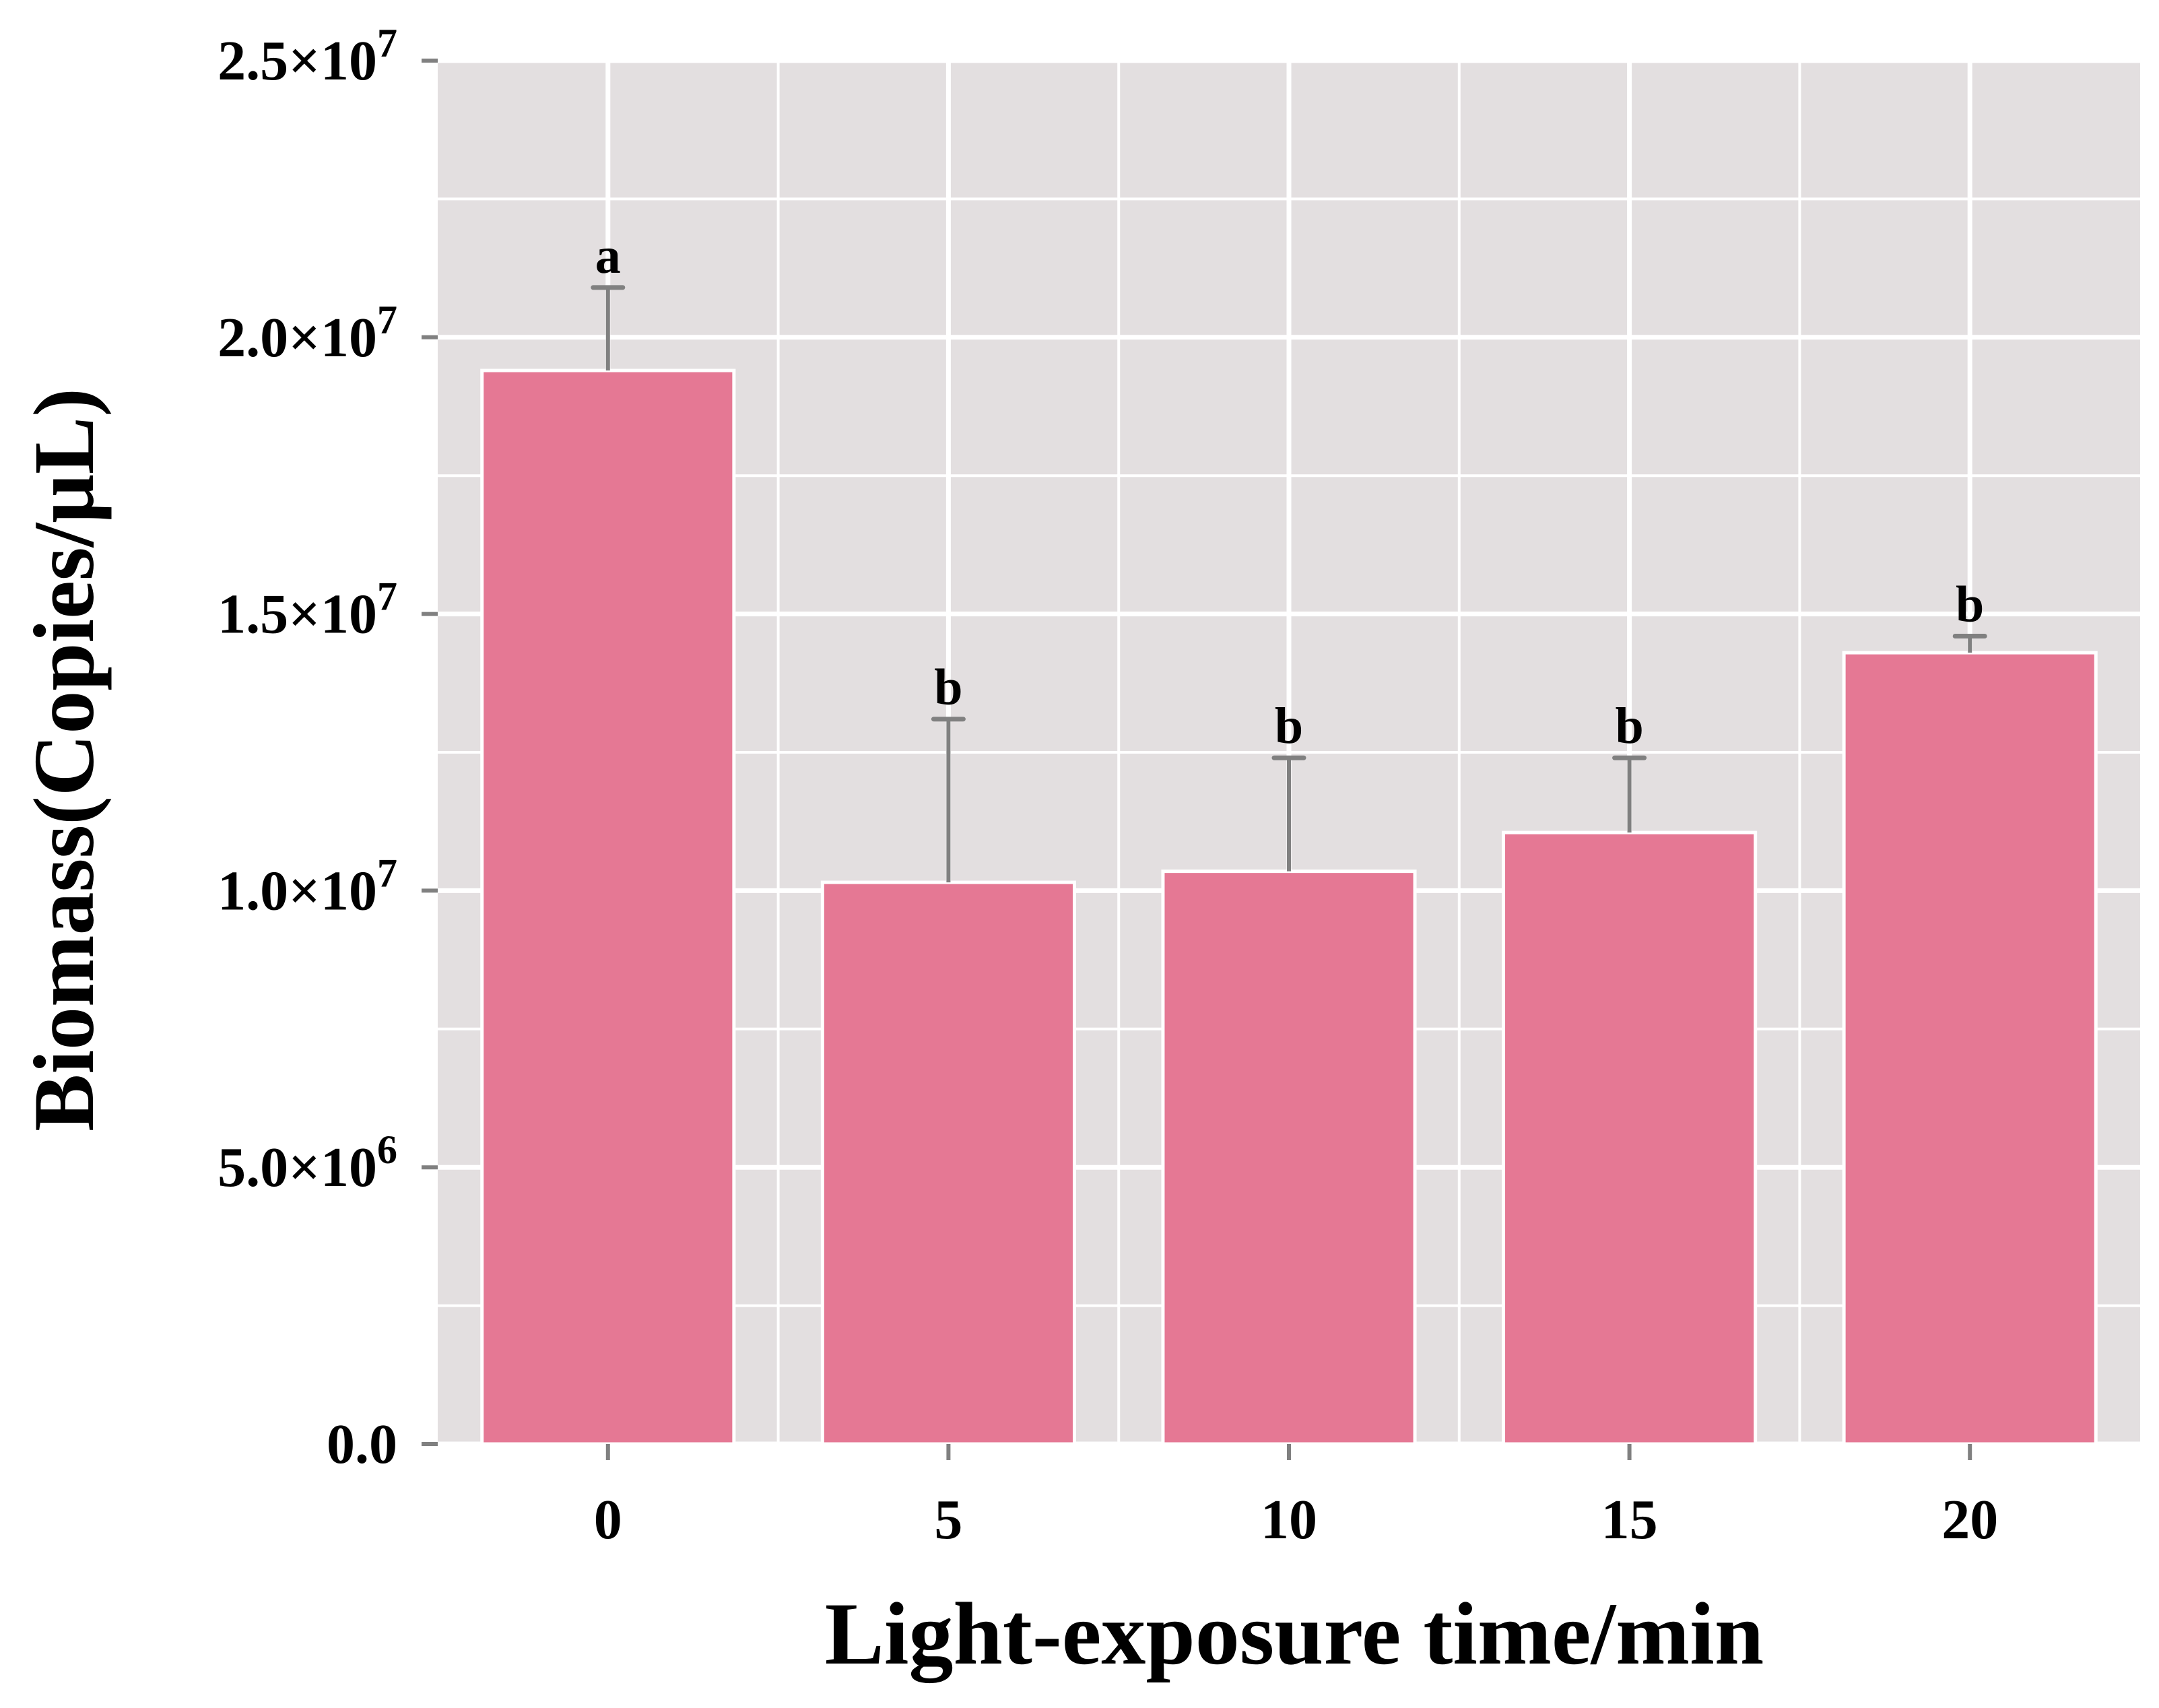 The width and height of the screenshot is (2159, 1708). What do you see at coordinates (362, 1445) in the screenshot?
I see `y-tick-label: 0.0` at bounding box center [362, 1445].